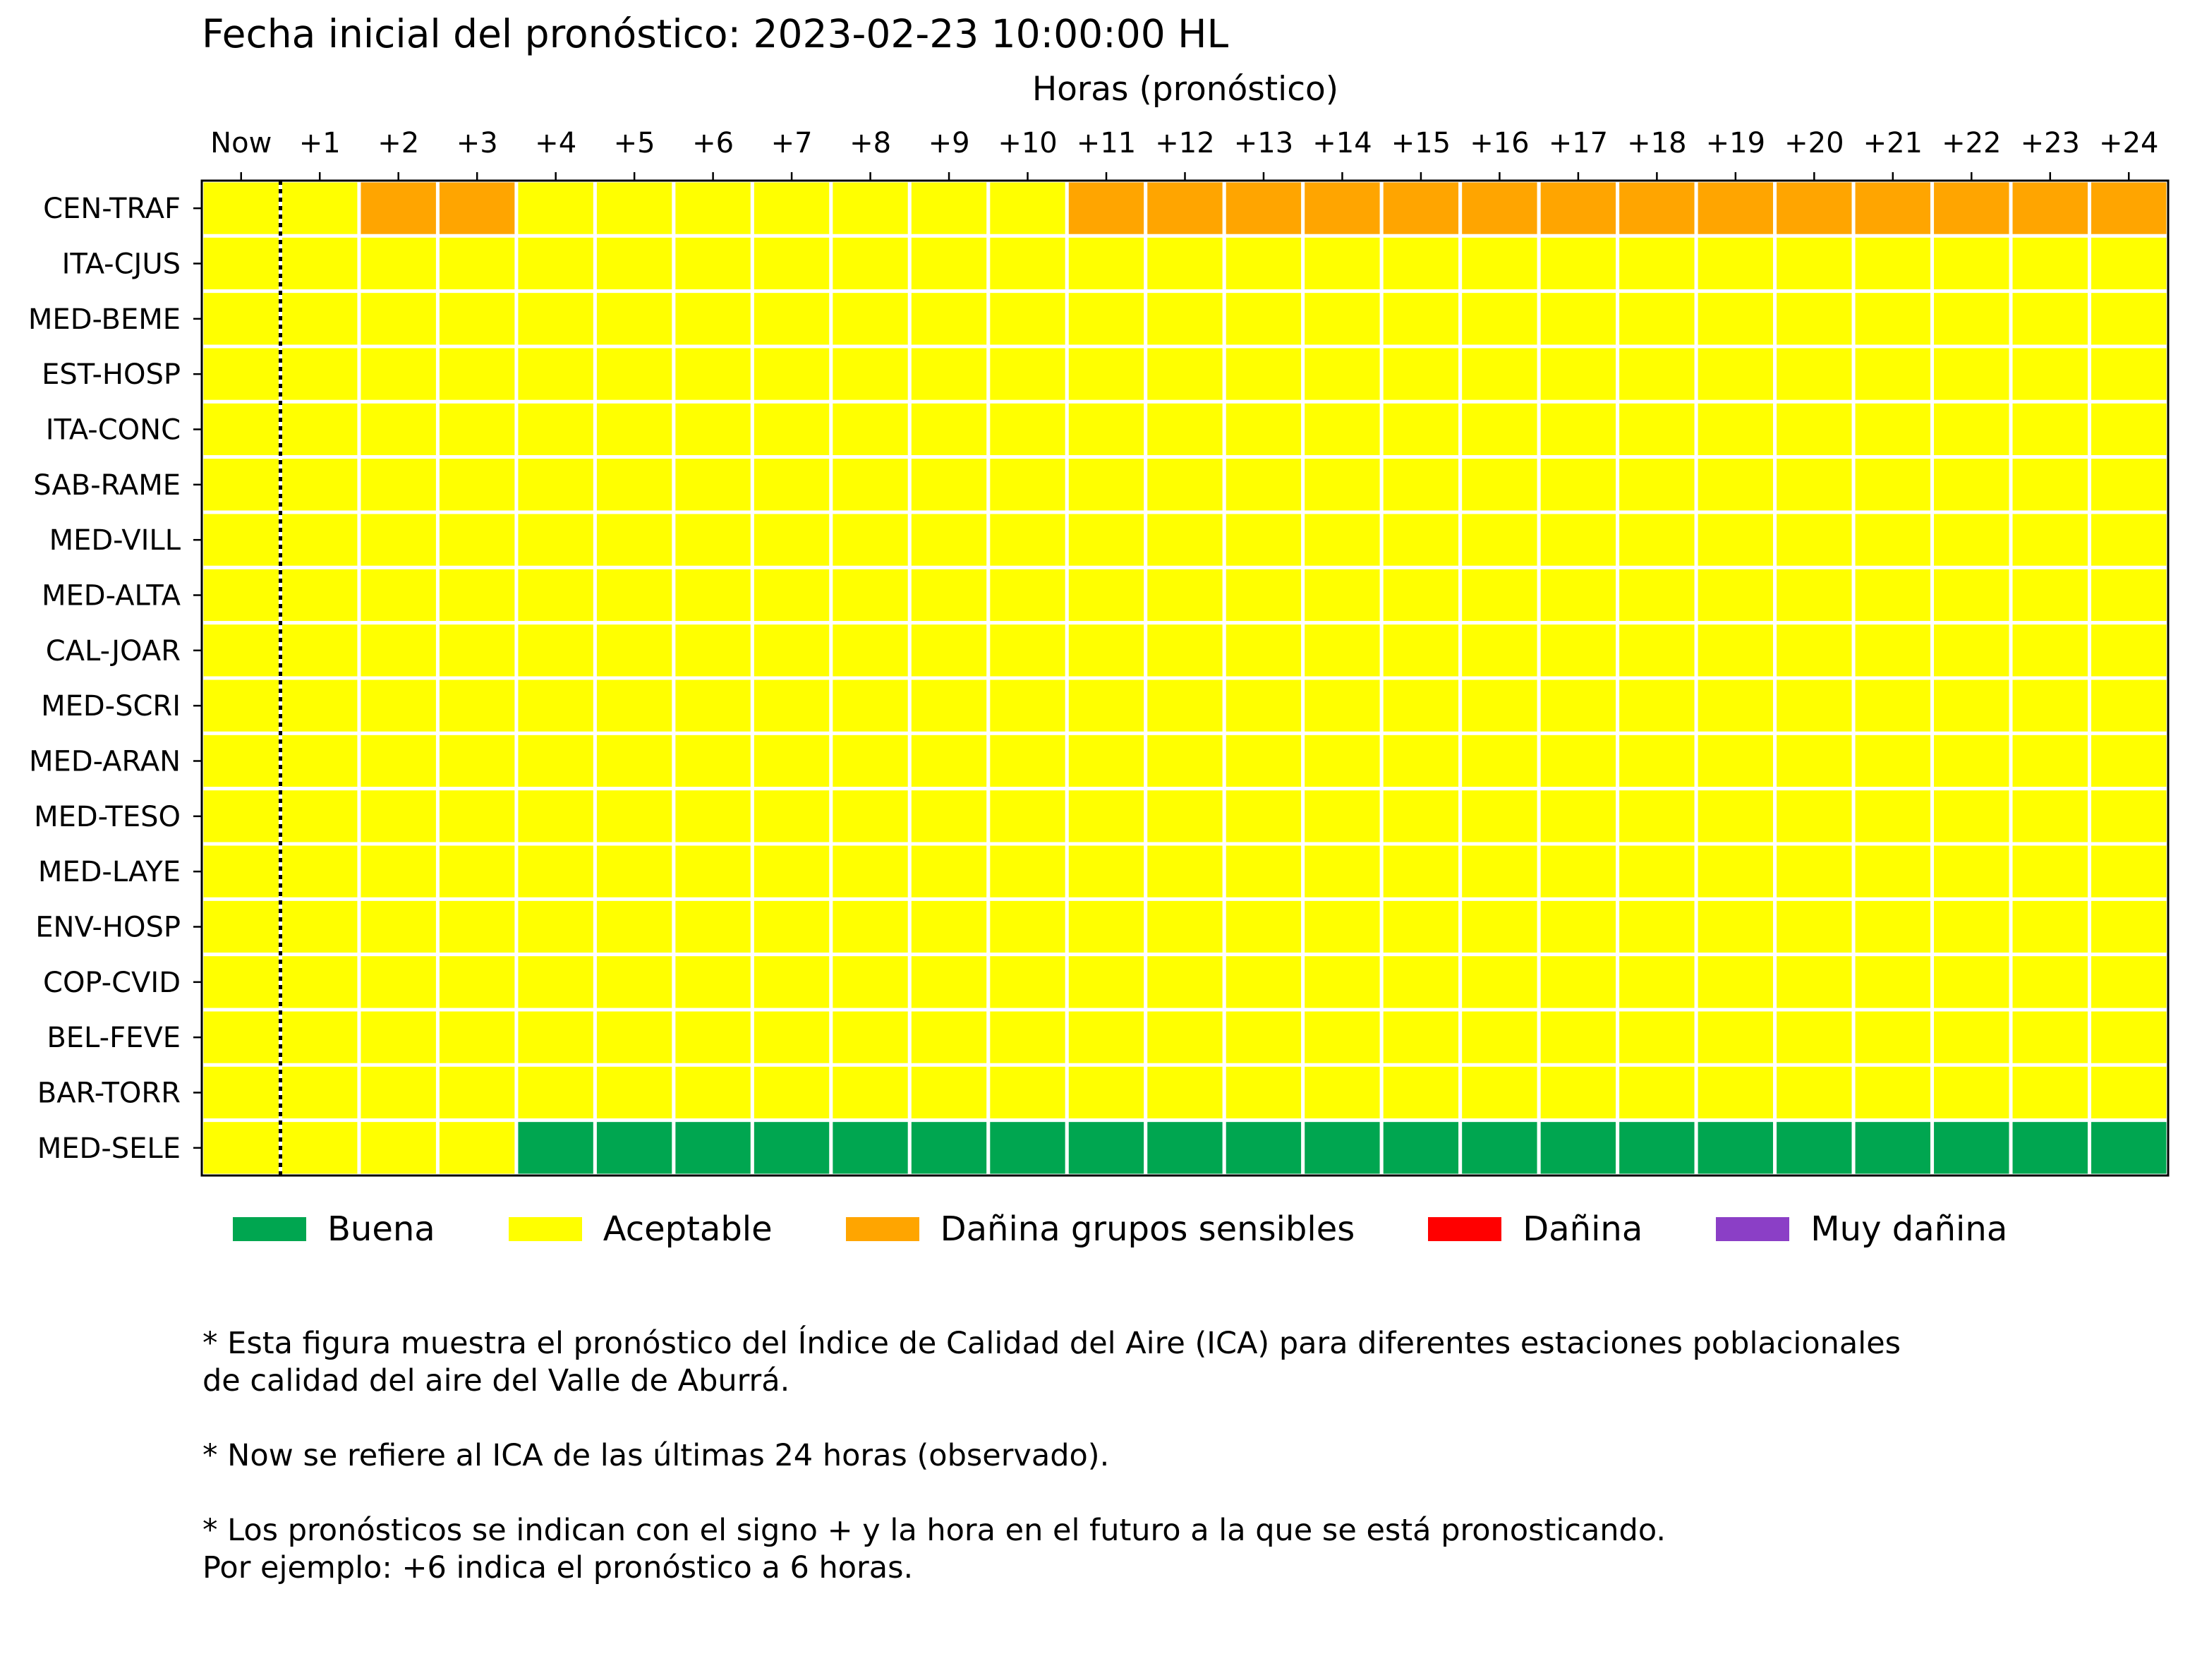 Image resolution: width=2190 pixels, height=1680 pixels. I want to click on y-tick-label: MED-ALTA, so click(112, 596).